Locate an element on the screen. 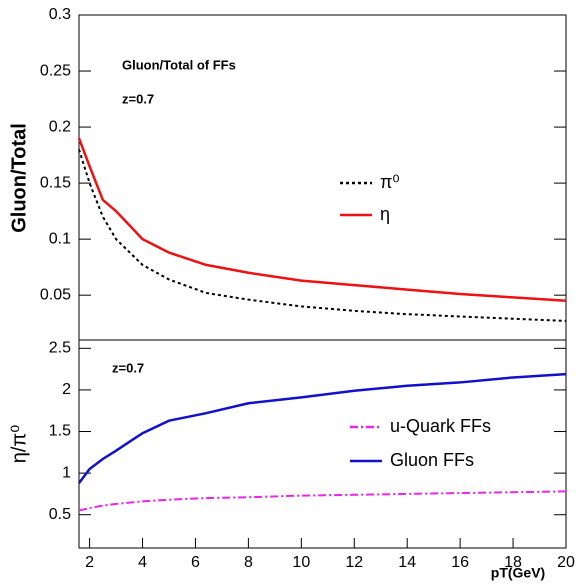 This screenshot has width=576, height=588. y-tick-label: 0.15 is located at coordinates (55, 182).